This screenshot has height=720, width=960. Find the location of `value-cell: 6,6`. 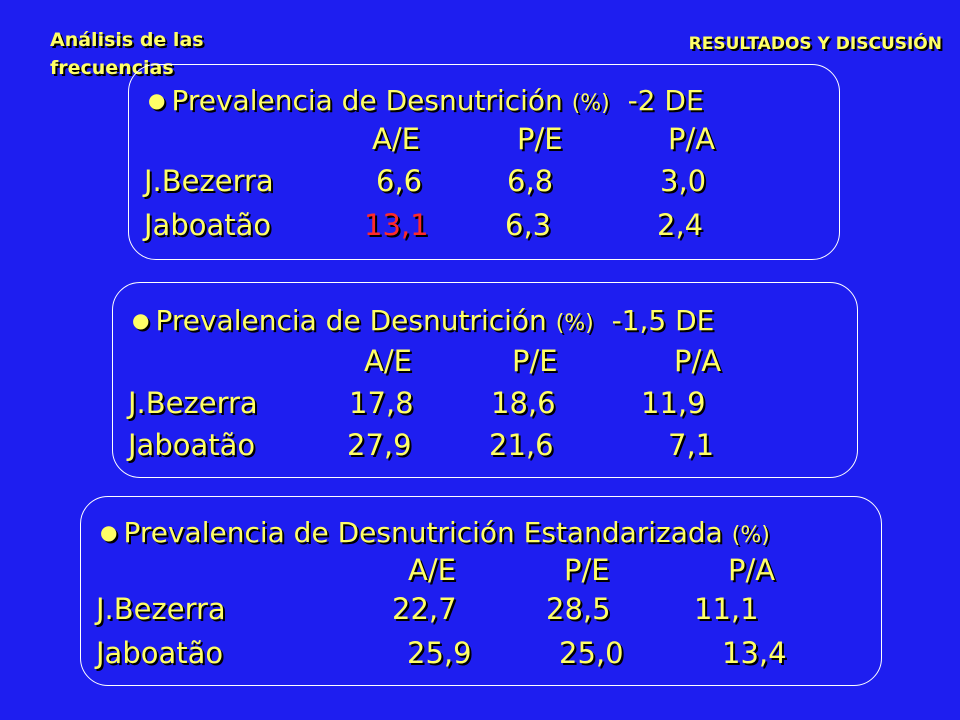

value-cell: 6,6 is located at coordinates (399, 181).